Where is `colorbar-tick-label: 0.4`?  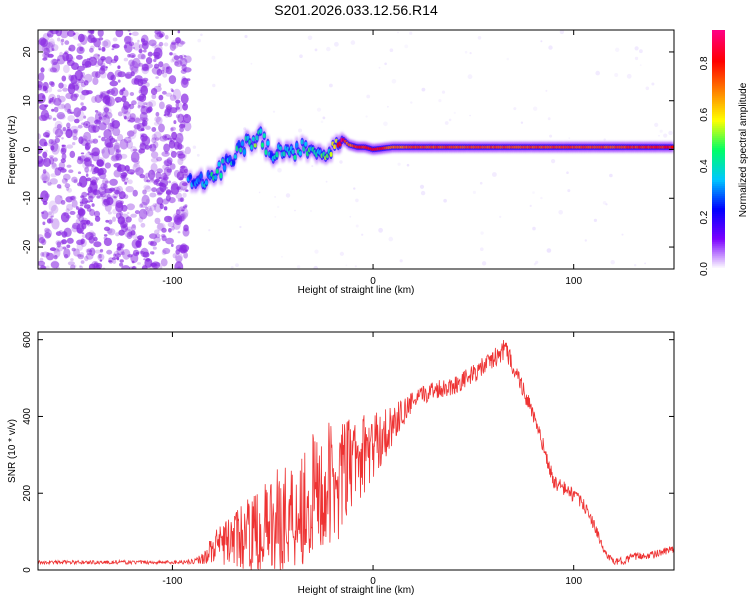
colorbar-tick-label: 0.4 is located at coordinates (704, 166).